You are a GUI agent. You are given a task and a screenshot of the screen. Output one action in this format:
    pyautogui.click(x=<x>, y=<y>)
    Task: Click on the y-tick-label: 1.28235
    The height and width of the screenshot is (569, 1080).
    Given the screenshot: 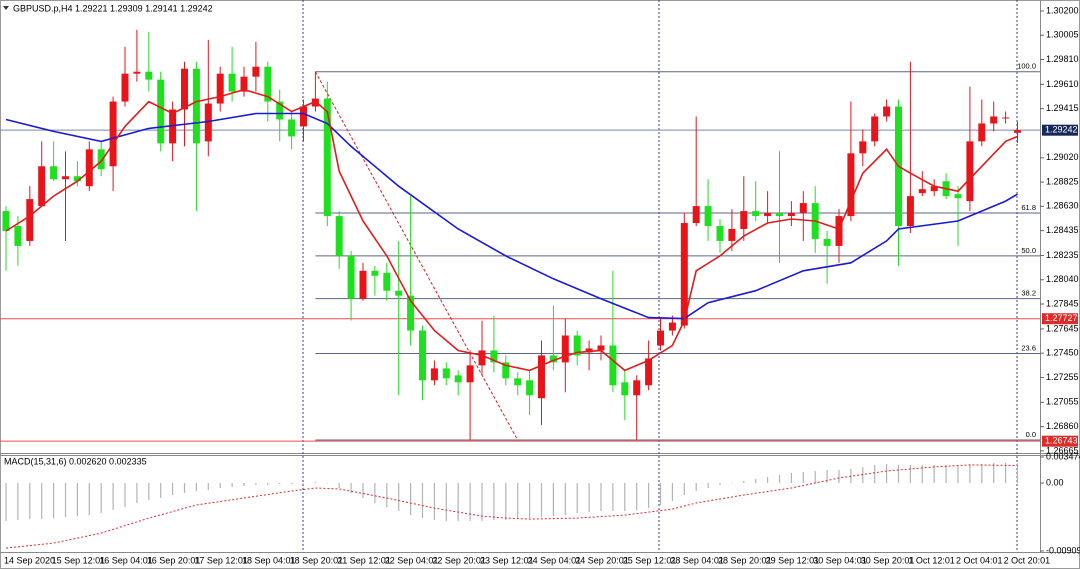 What is the action you would take?
    pyautogui.click(x=1062, y=255)
    